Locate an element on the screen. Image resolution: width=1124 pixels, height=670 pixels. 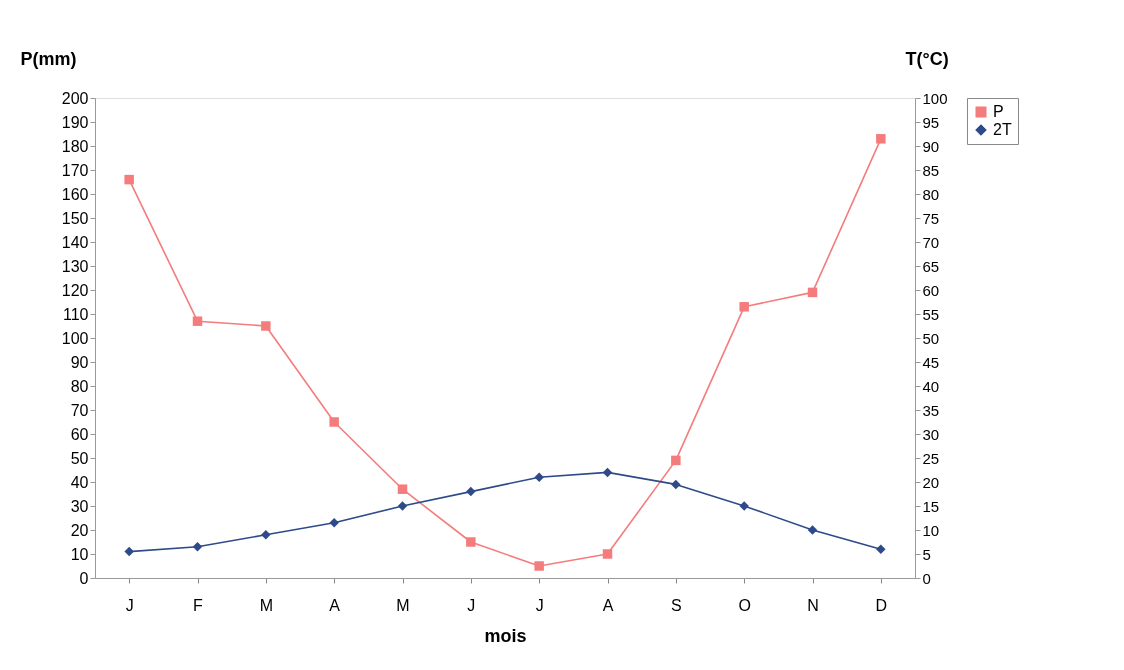
x-tick-label: F is located at coordinates (198, 605).